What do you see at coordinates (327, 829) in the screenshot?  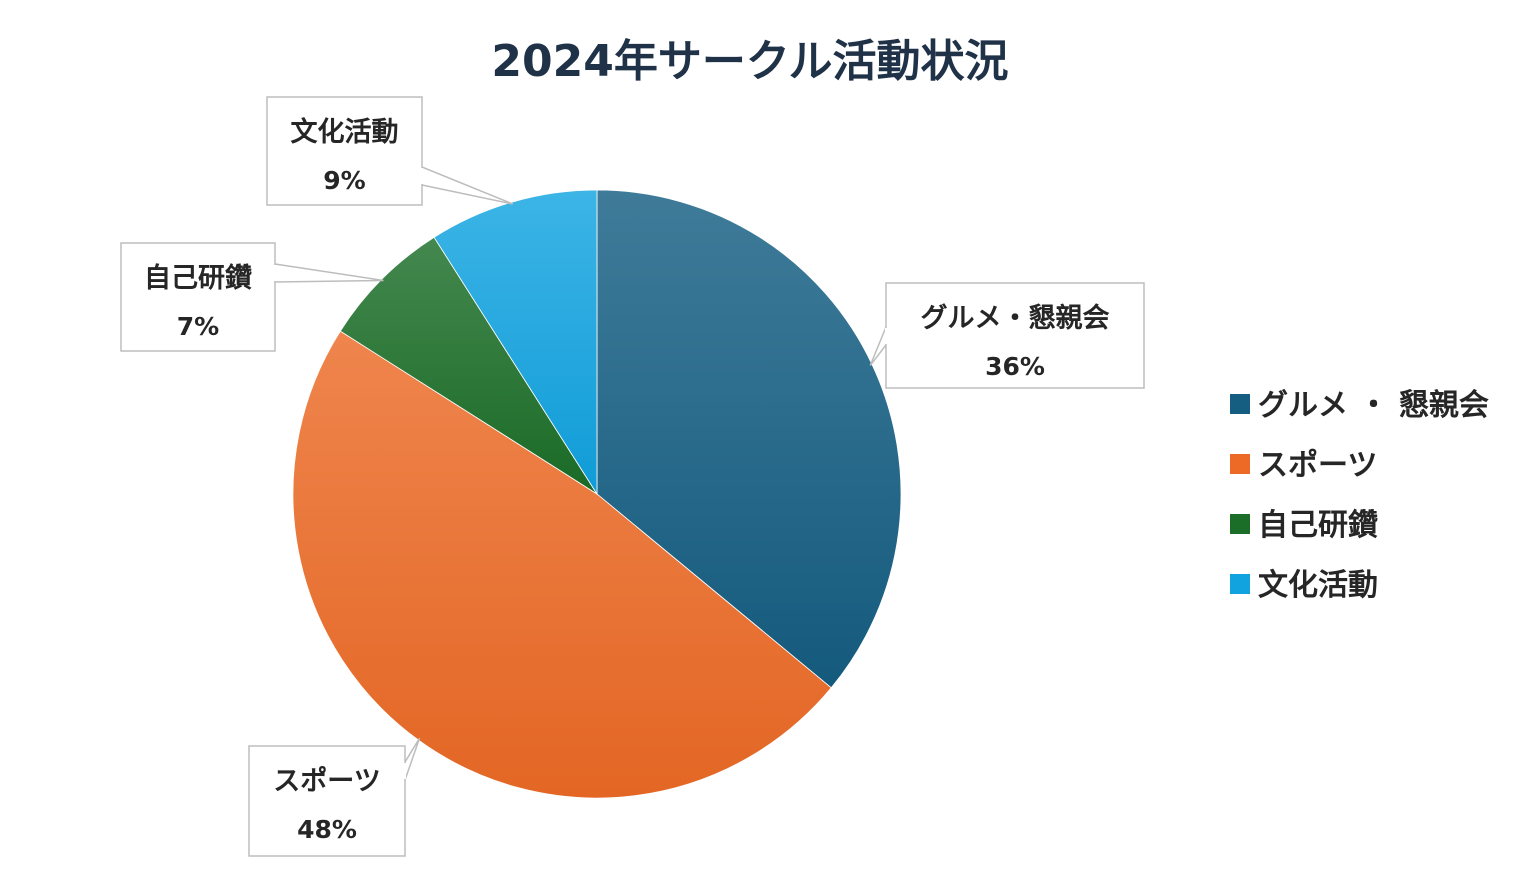 I see `callout-value-2: 48%` at bounding box center [327, 829].